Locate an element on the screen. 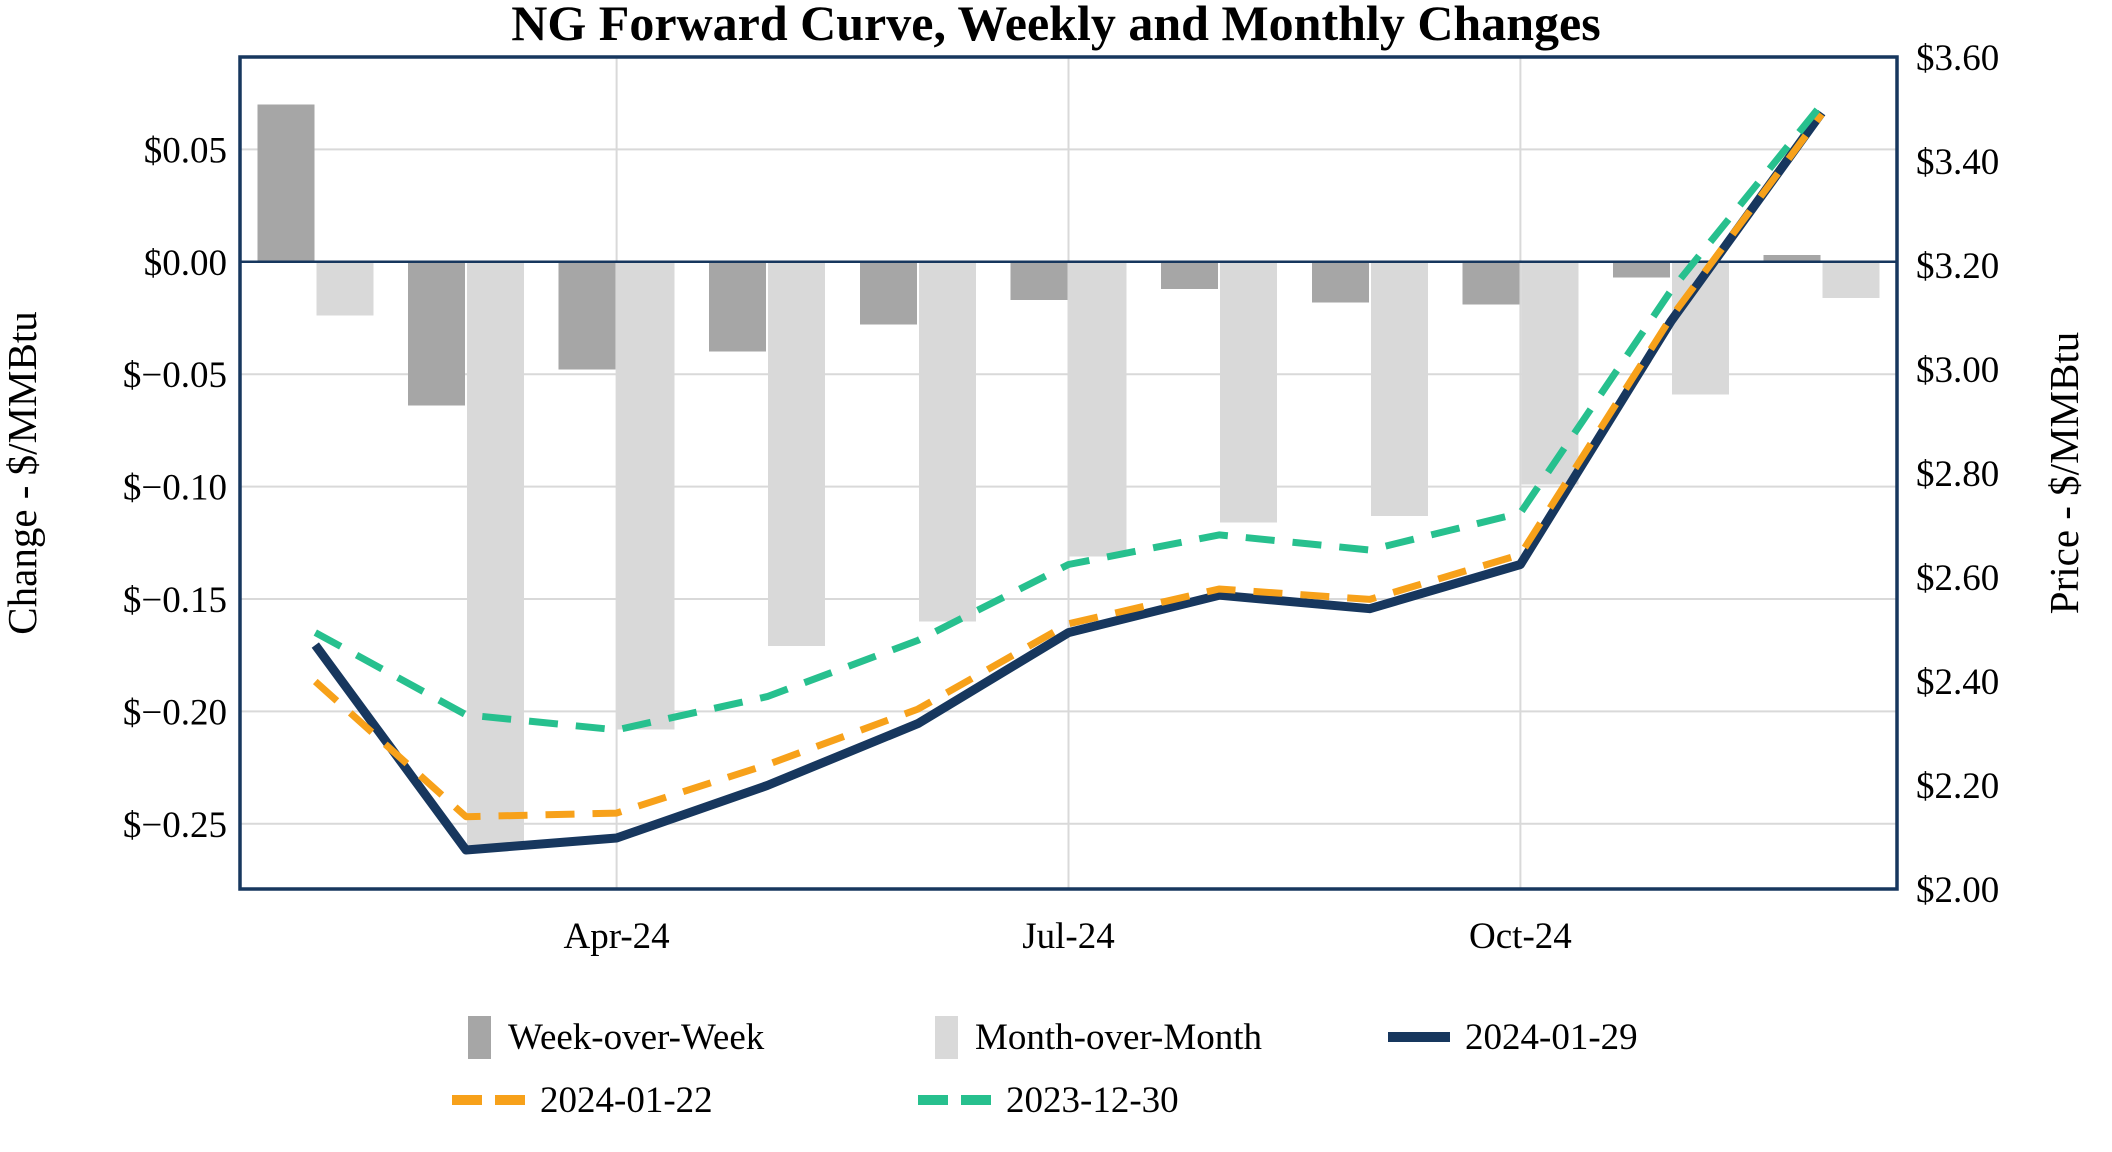 The image size is (2112, 1152). y-axis-left-title: Change - $/MMBtu is located at coordinates (22, 472).